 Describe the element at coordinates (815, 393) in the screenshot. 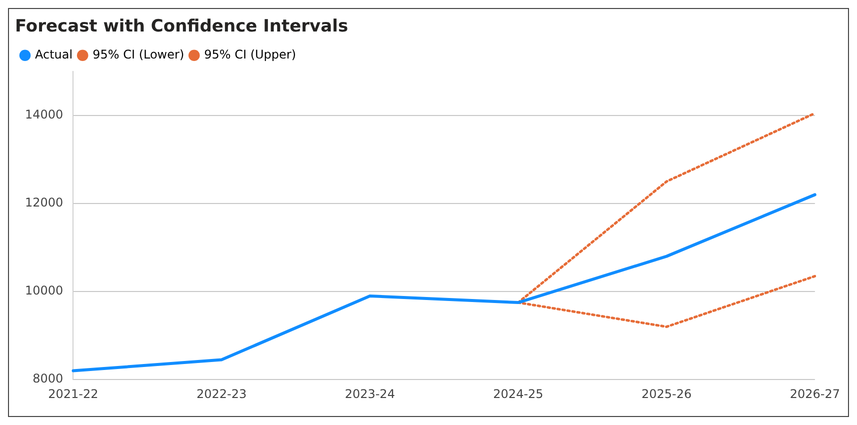

I see `x-tick-label: 2026-27` at that location.